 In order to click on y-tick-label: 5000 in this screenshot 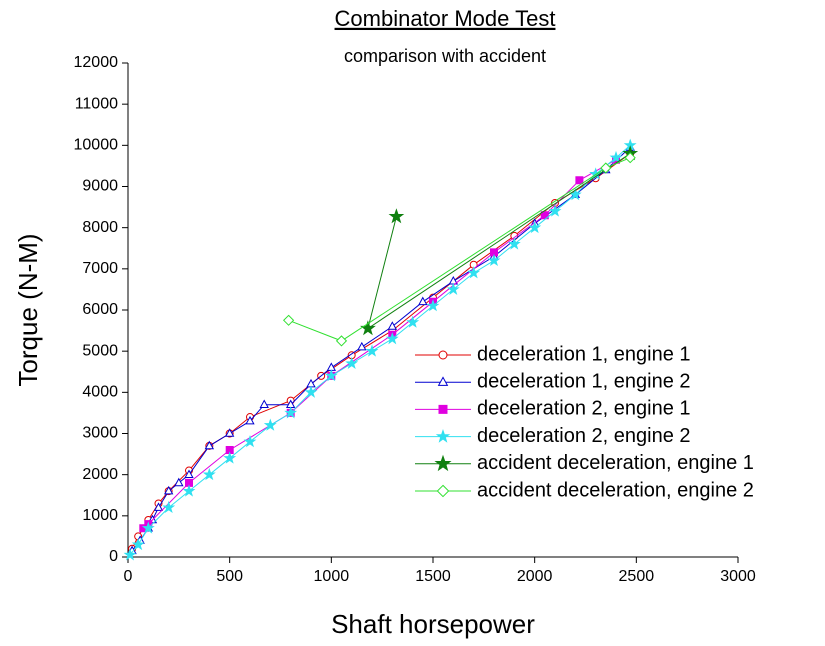, I will do `click(100, 350)`.